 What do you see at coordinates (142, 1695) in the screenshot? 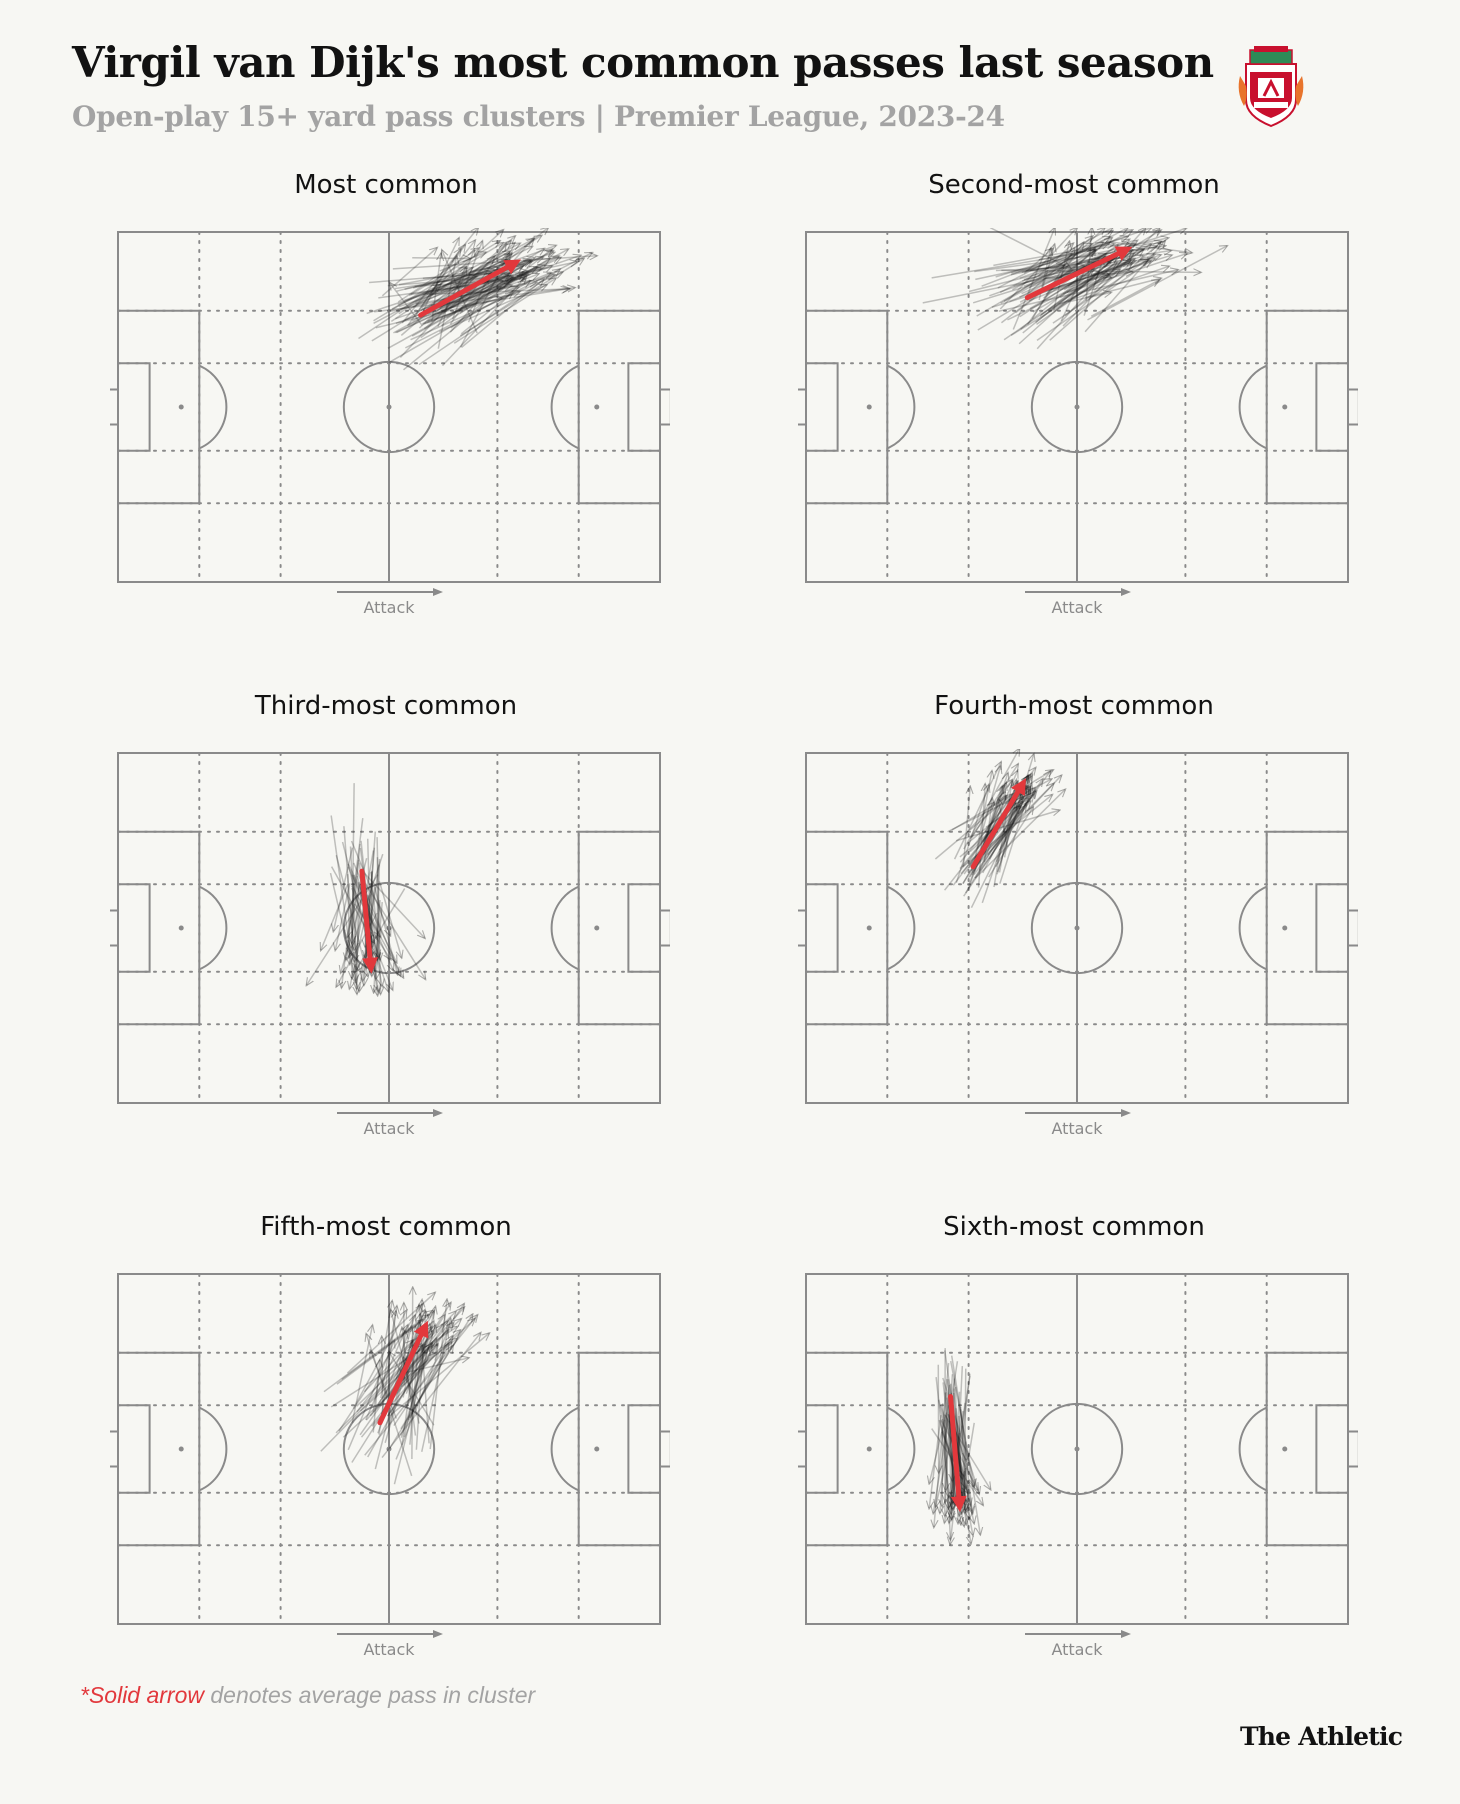
I see `footnote-highlight: *Solid arrow` at bounding box center [142, 1695].